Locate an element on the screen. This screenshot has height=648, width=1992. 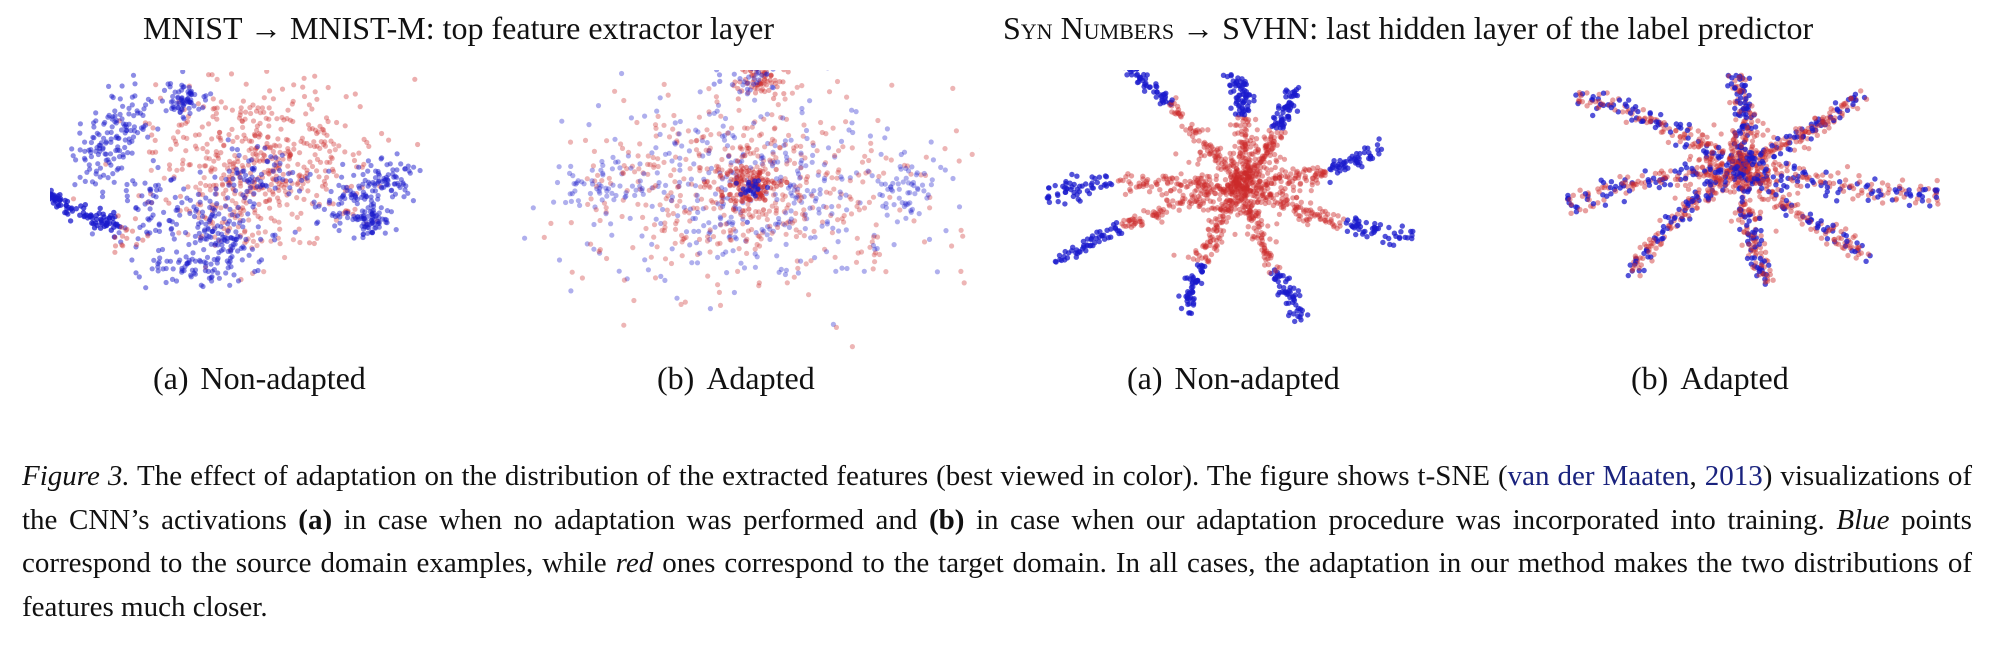
citation-author-link: van der Maaten is located at coordinates (1598, 476).